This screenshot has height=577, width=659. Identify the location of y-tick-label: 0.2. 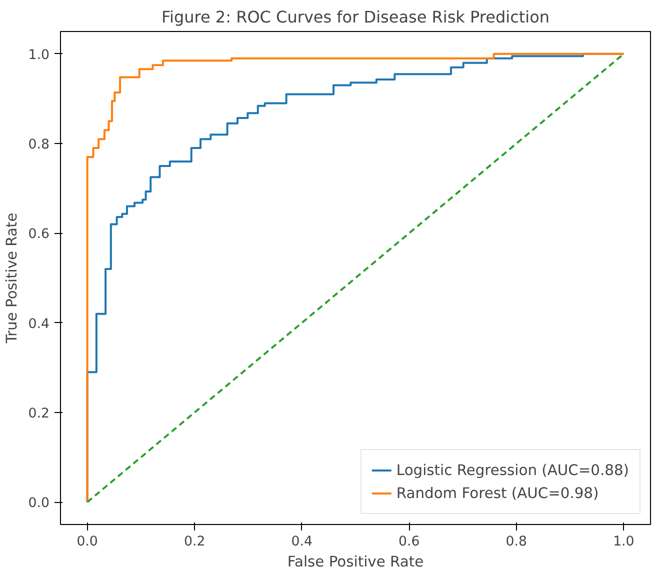
(39, 414).